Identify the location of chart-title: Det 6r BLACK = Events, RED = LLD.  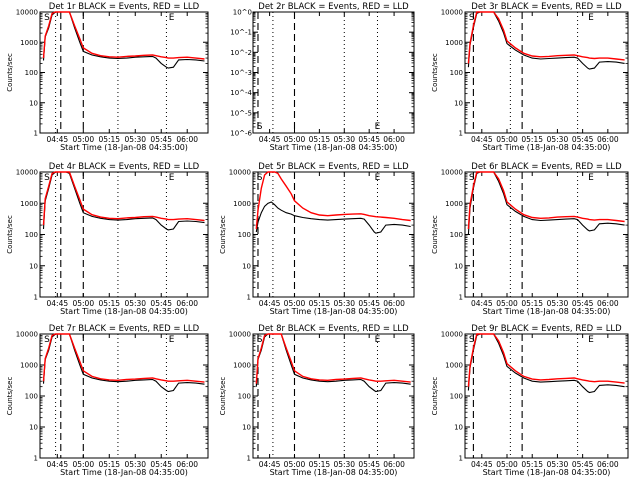
(546, 167).